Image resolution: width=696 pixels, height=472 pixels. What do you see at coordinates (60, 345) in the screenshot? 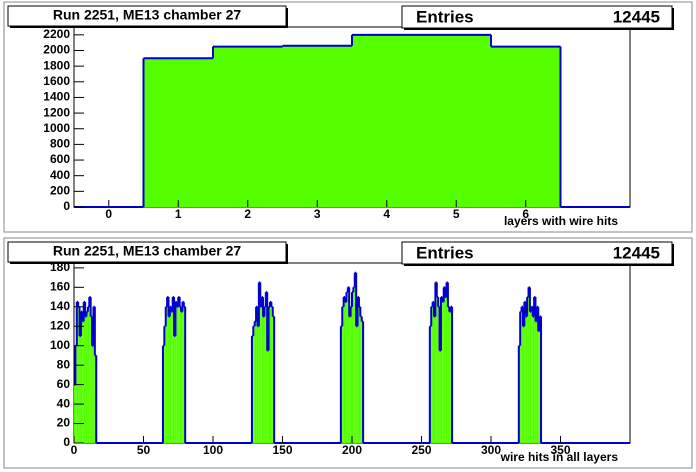
I see `y-tick-label: 100` at bounding box center [60, 345].